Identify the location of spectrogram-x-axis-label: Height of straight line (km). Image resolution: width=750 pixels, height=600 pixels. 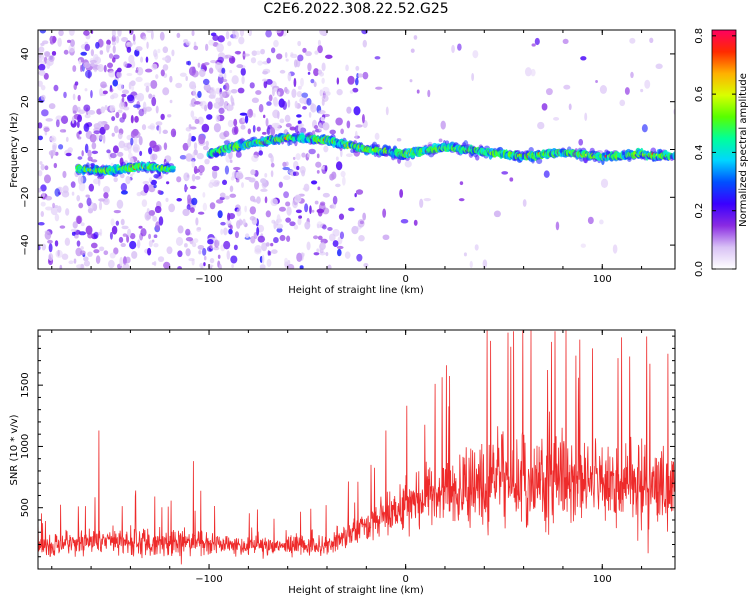
(356, 290).